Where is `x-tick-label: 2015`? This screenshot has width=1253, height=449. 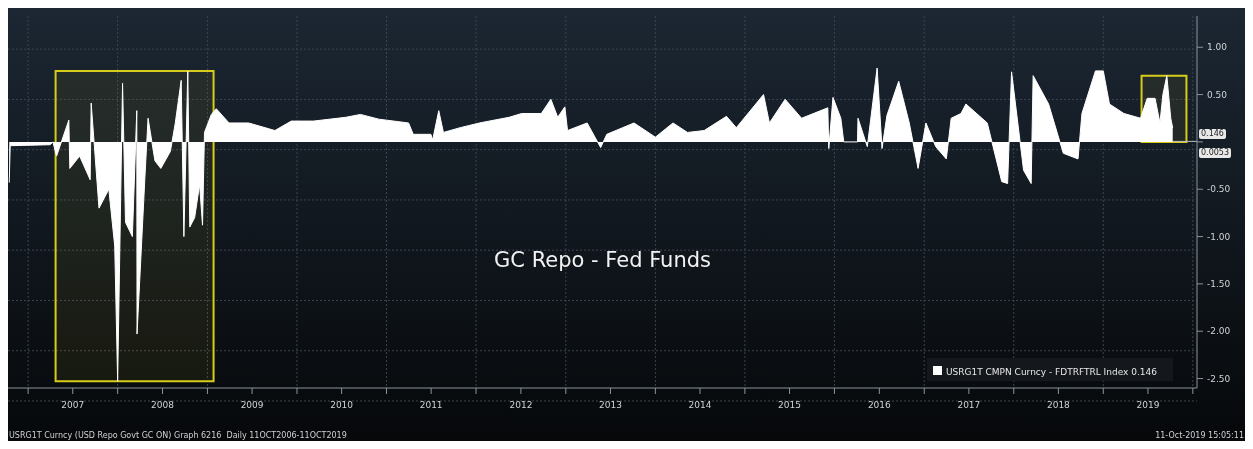
x-tick-label: 2015 is located at coordinates (789, 405).